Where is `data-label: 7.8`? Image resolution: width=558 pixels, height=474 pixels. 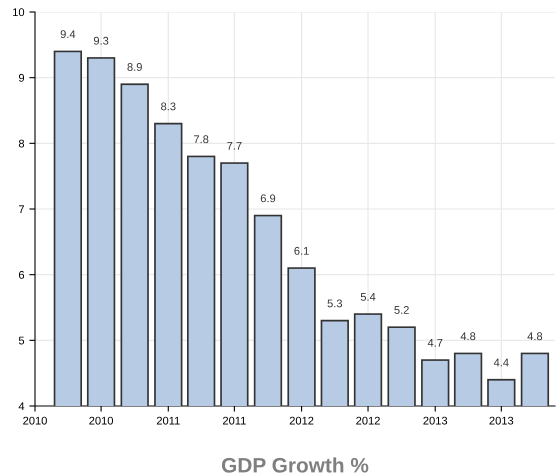
data-label: 7.8 is located at coordinates (201, 139).